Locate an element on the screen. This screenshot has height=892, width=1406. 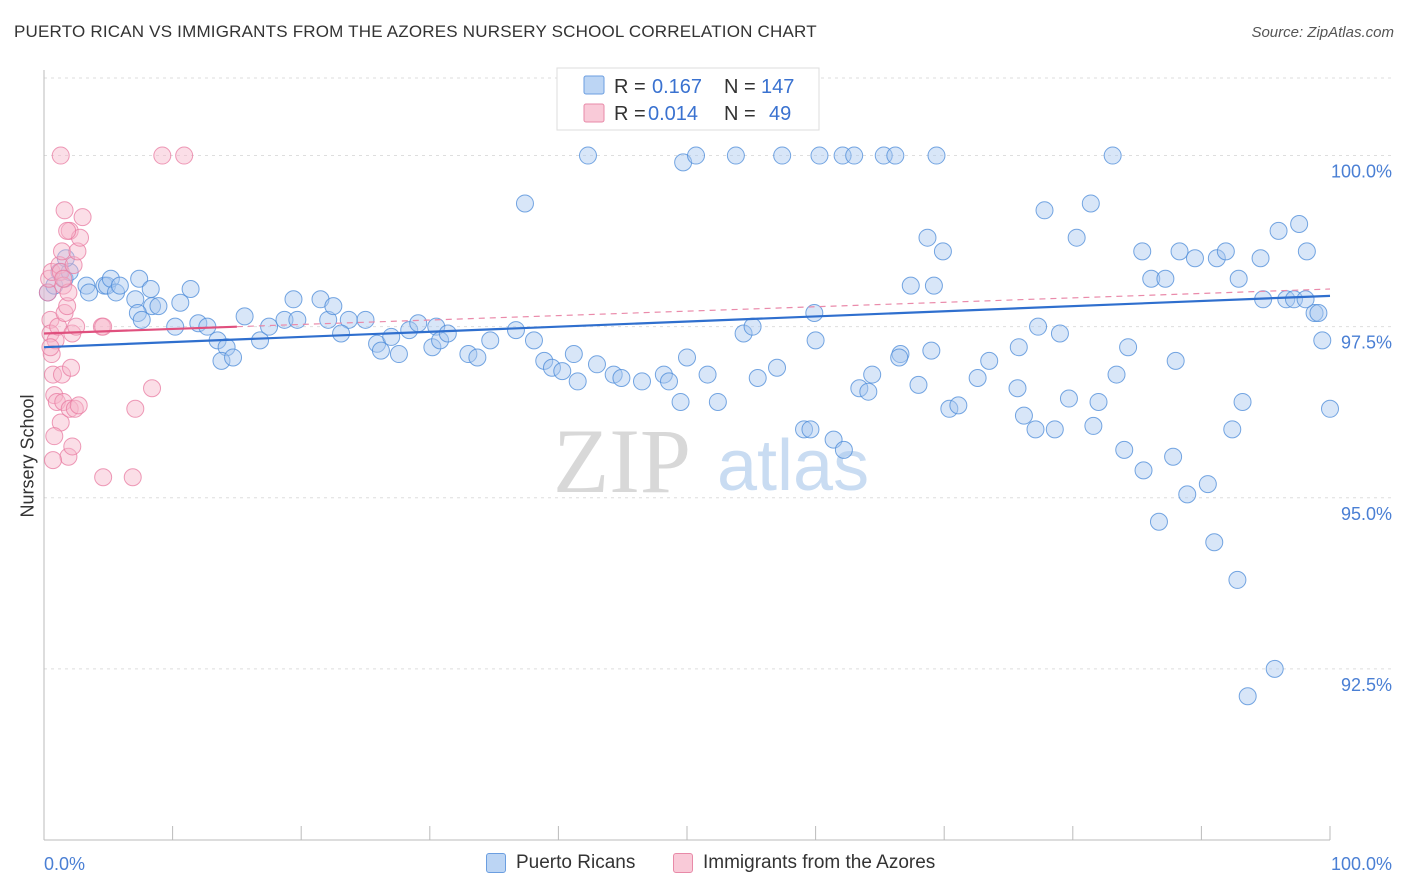
x-tick-label-min: 0.0% is located at coordinates (64, 864).